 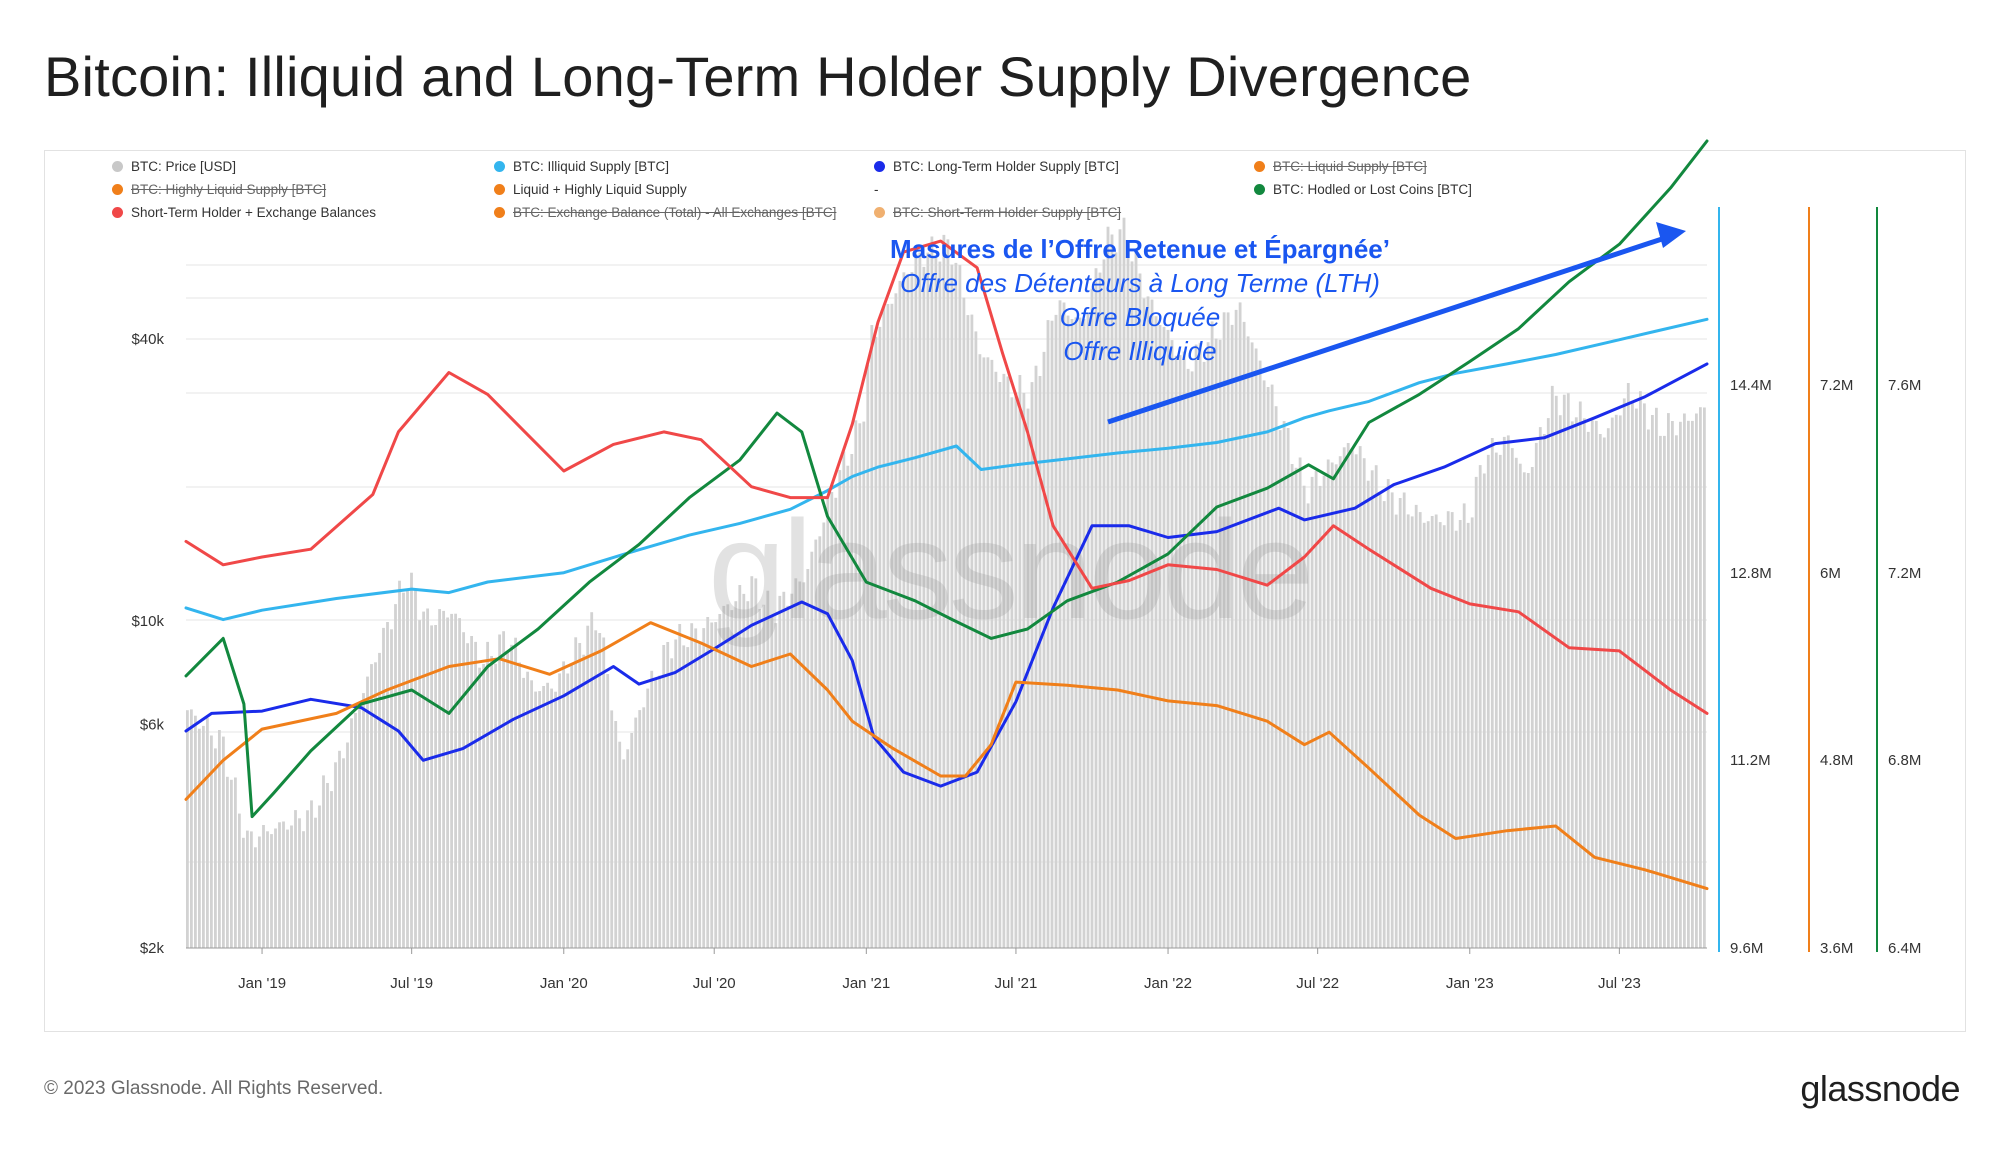 What do you see at coordinates (244, 212) in the screenshot?
I see `legend-item-sth-exchange-balances: Short-Term Holder + Exchange Balances` at bounding box center [244, 212].